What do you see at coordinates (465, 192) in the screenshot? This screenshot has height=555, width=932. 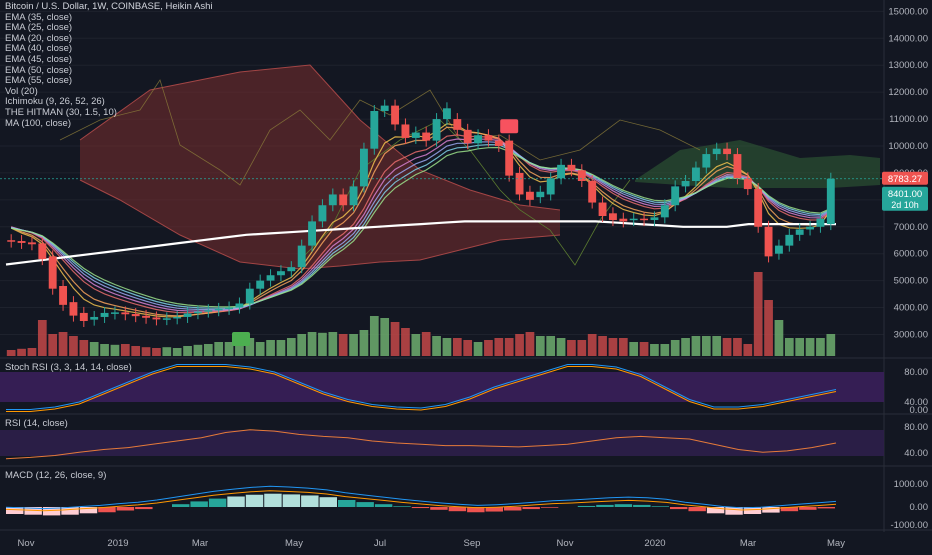 I see `lagging-span` at bounding box center [465, 192].